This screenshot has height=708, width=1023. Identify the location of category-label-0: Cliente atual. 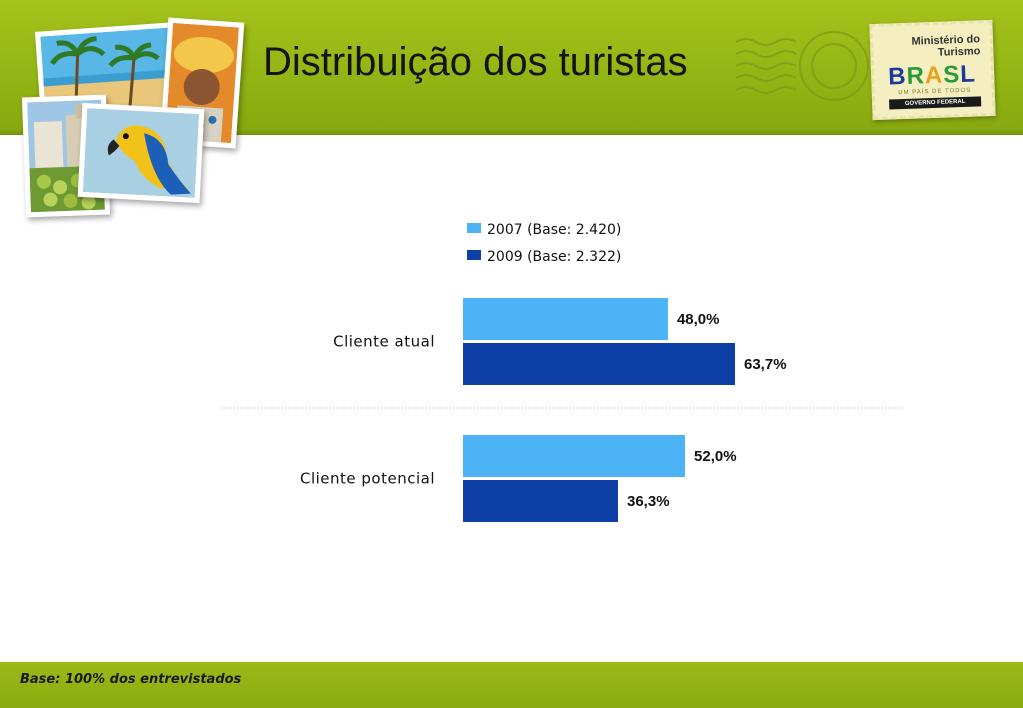
(384, 342).